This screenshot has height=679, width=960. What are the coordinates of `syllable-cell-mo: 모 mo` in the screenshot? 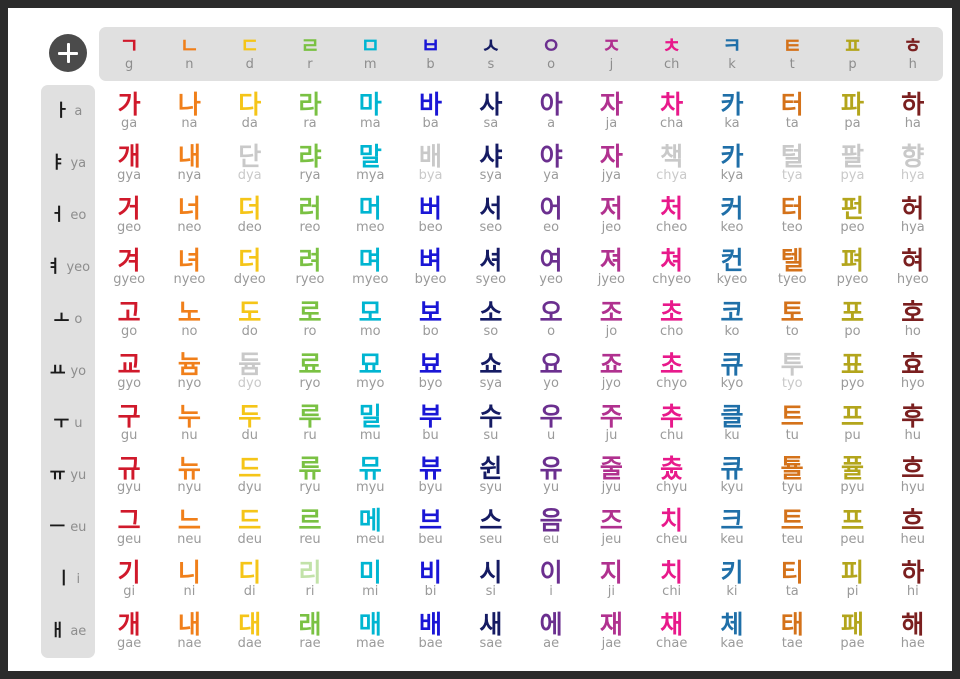 It's located at (370, 319).